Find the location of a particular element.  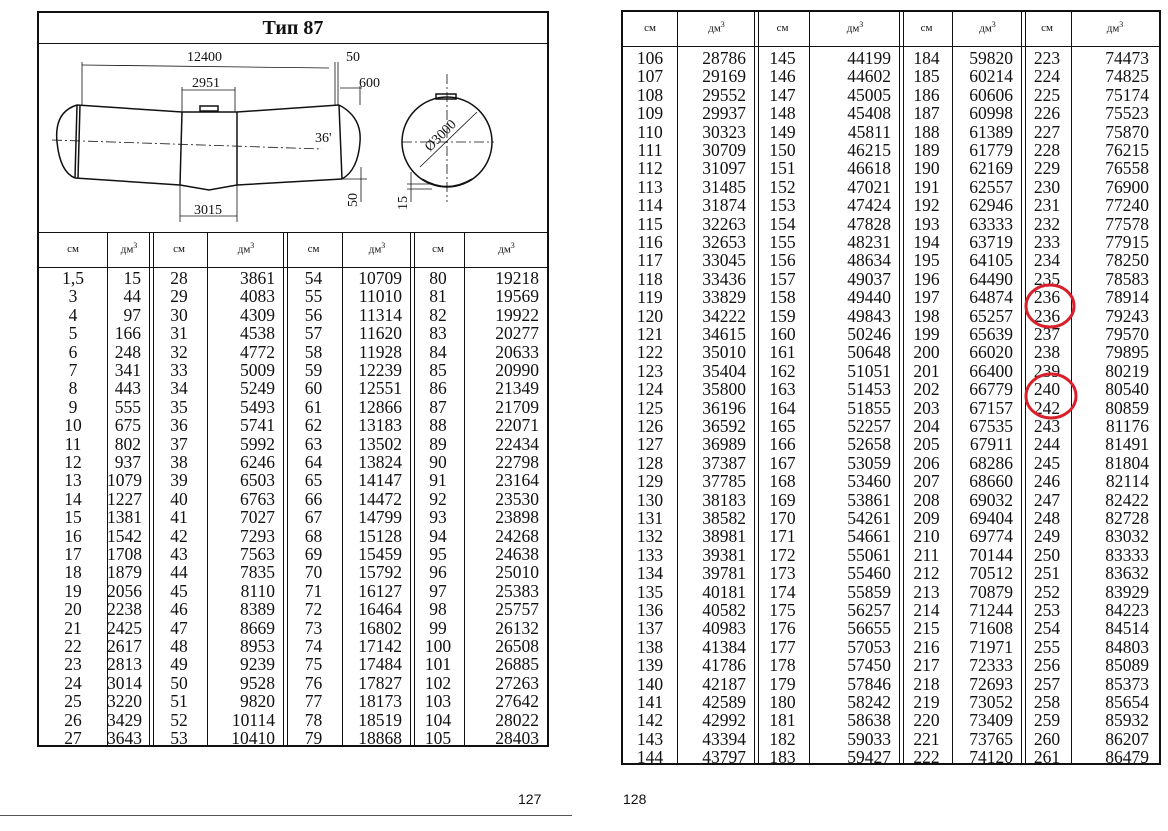

cell-volume-dm3: 24638 is located at coordinates (517, 554).